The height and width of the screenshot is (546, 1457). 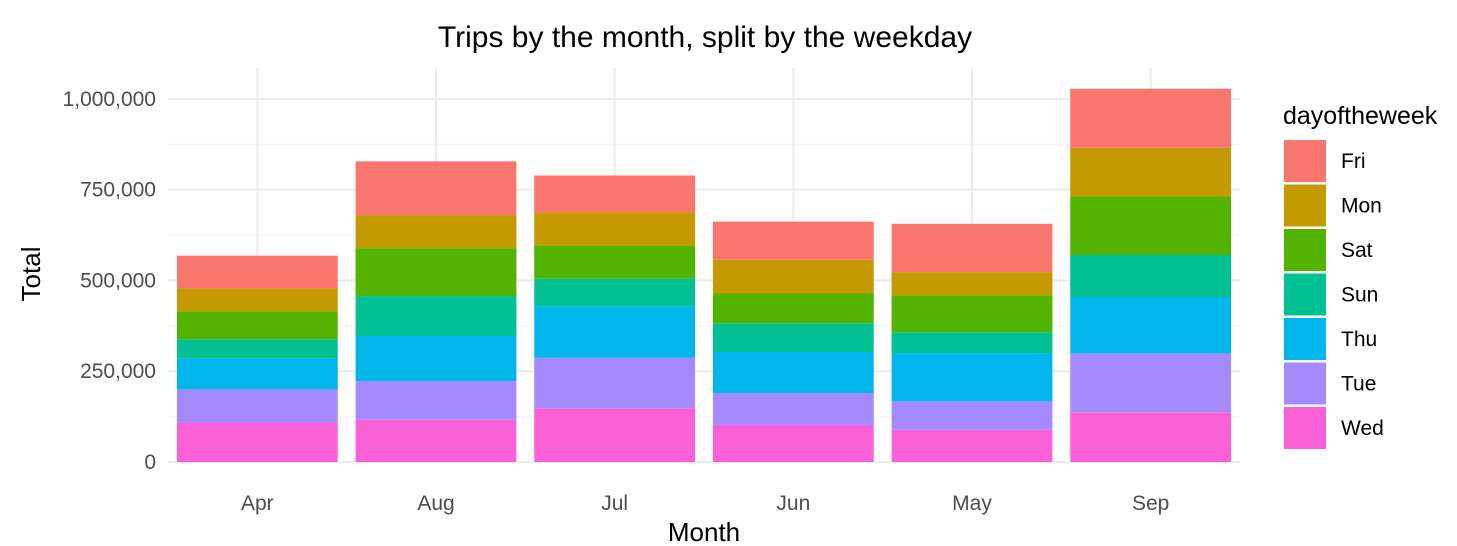 What do you see at coordinates (1357, 250) in the screenshot?
I see `legend-label: Sat` at bounding box center [1357, 250].